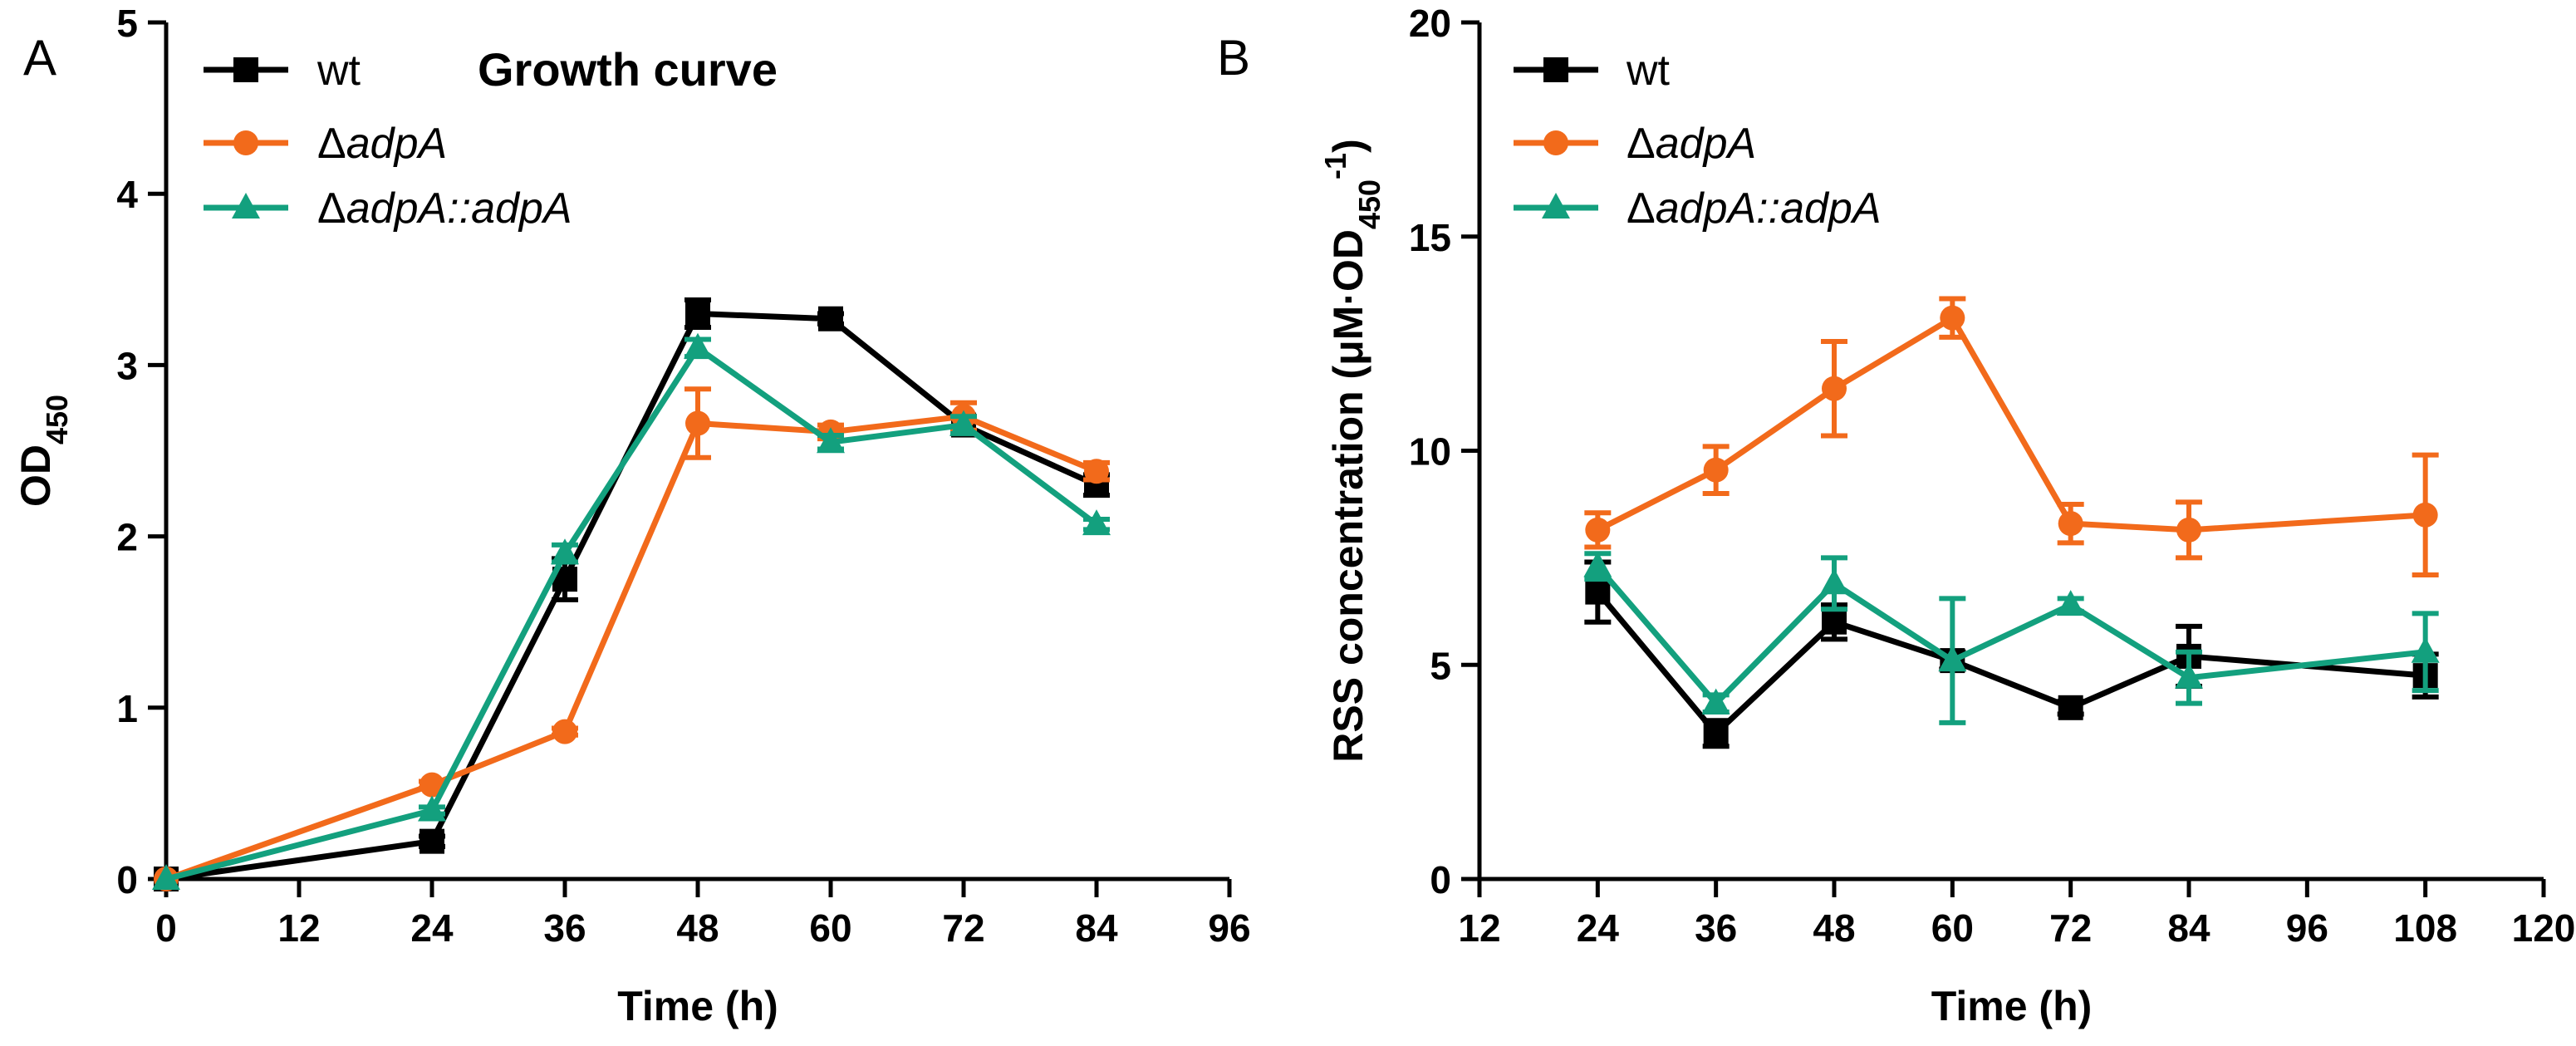  Describe the element at coordinates (2544, 928) in the screenshot. I see `x-tick-label: 120` at that location.